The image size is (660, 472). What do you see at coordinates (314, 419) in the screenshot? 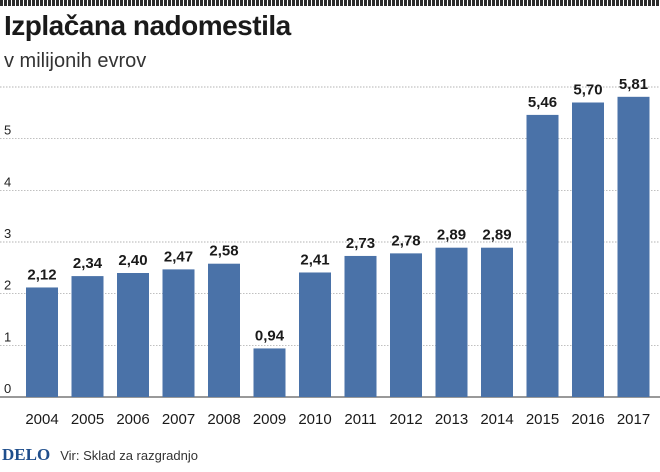
I see `category-label: 2010` at bounding box center [314, 419].